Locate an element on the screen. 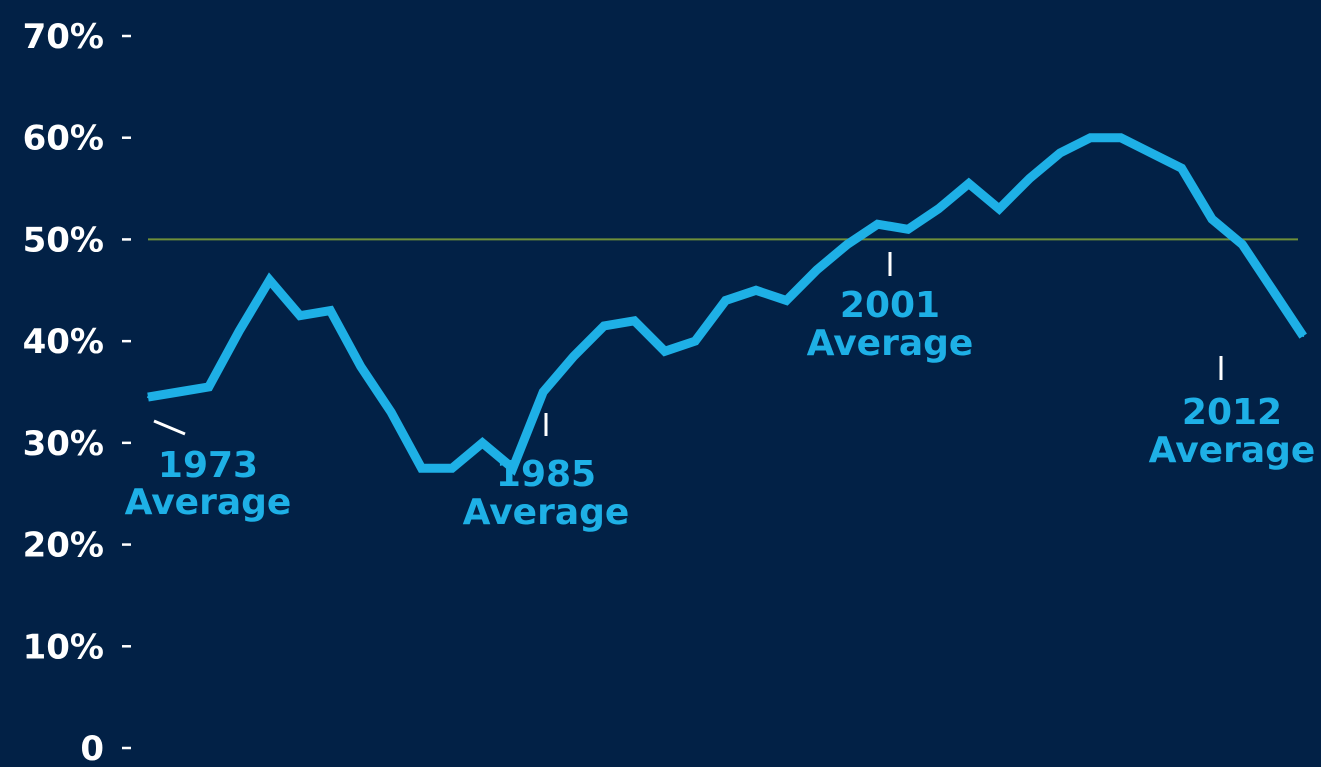 Image resolution: width=1321 pixels, height=767 pixels. y-tick-label: 30% is located at coordinates (63, 444).